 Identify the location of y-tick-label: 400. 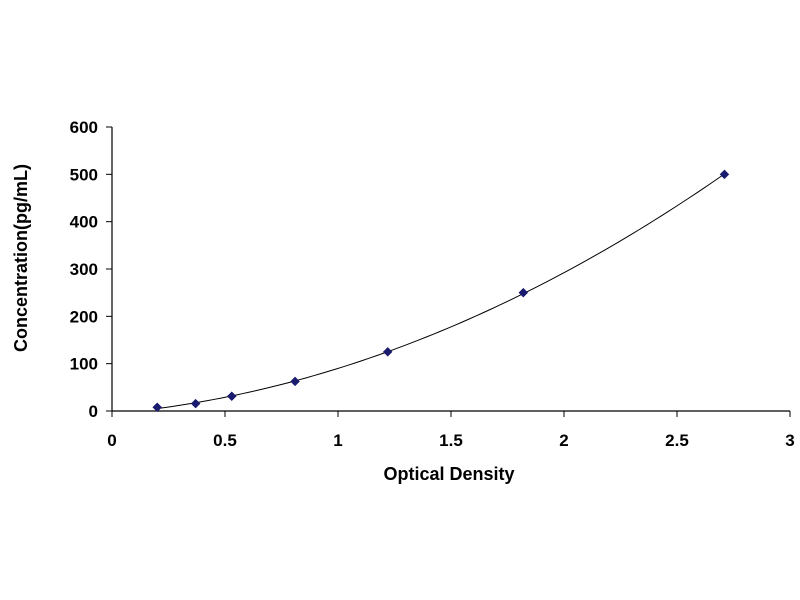
(84, 222).